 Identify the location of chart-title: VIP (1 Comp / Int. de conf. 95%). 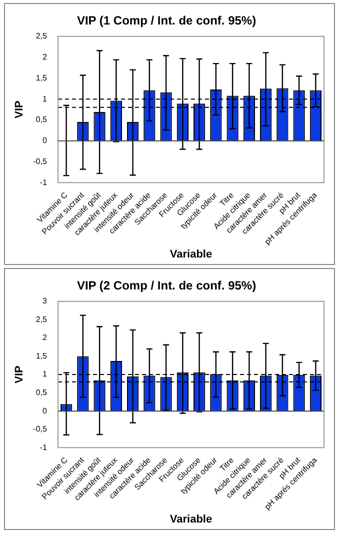
(166, 21).